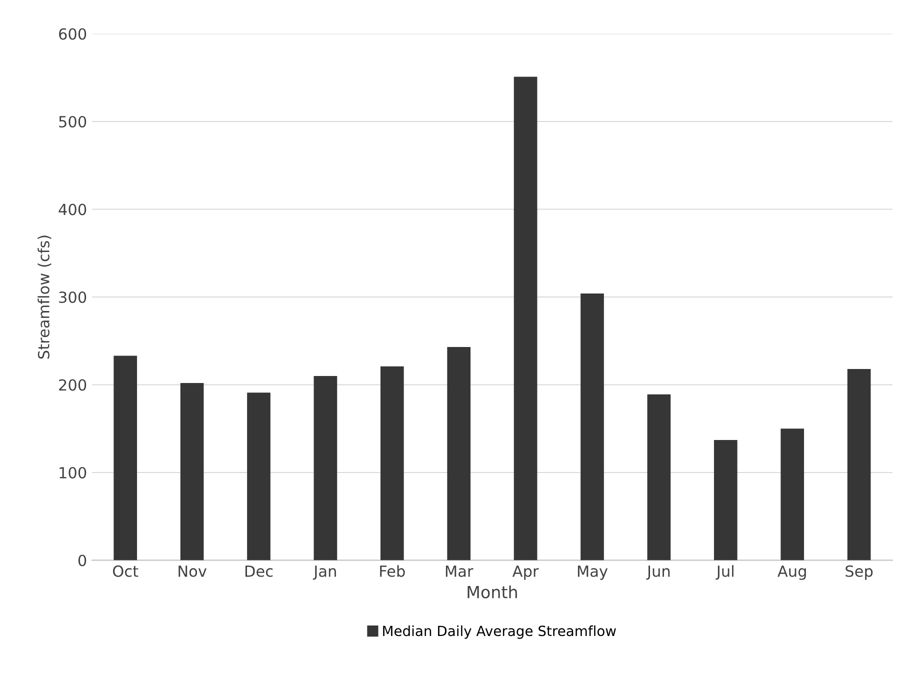 This screenshot has width=920, height=675. Describe the element at coordinates (593, 573) in the screenshot. I see `x-tick-label: May` at that location.